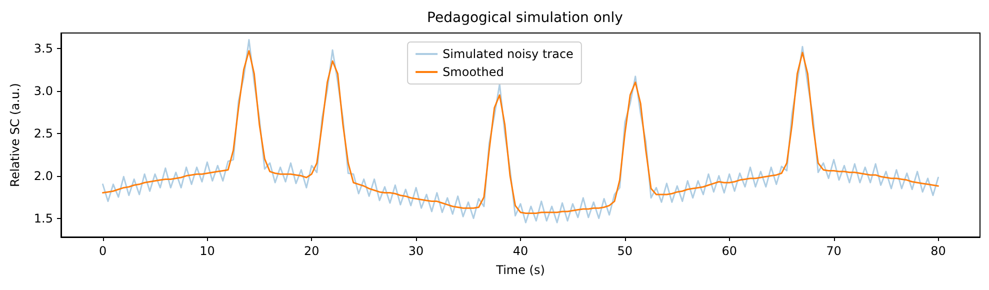 The width and height of the screenshot is (989, 290). What do you see at coordinates (938, 251) in the screenshot?
I see `x-tick-label: 80` at bounding box center [938, 251].